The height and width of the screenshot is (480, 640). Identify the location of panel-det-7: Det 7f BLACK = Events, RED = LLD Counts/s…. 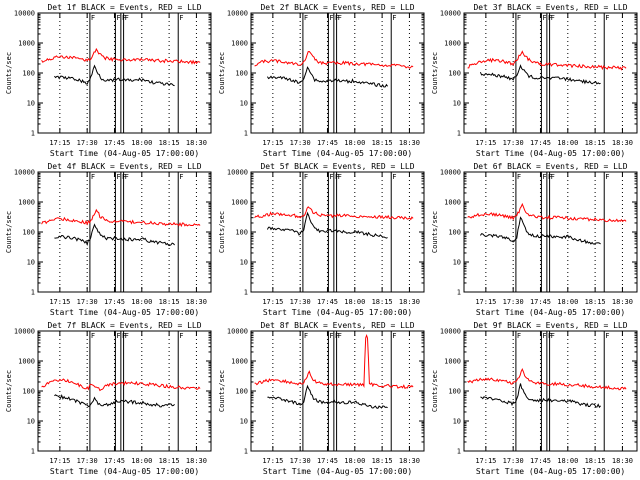
(108, 398).